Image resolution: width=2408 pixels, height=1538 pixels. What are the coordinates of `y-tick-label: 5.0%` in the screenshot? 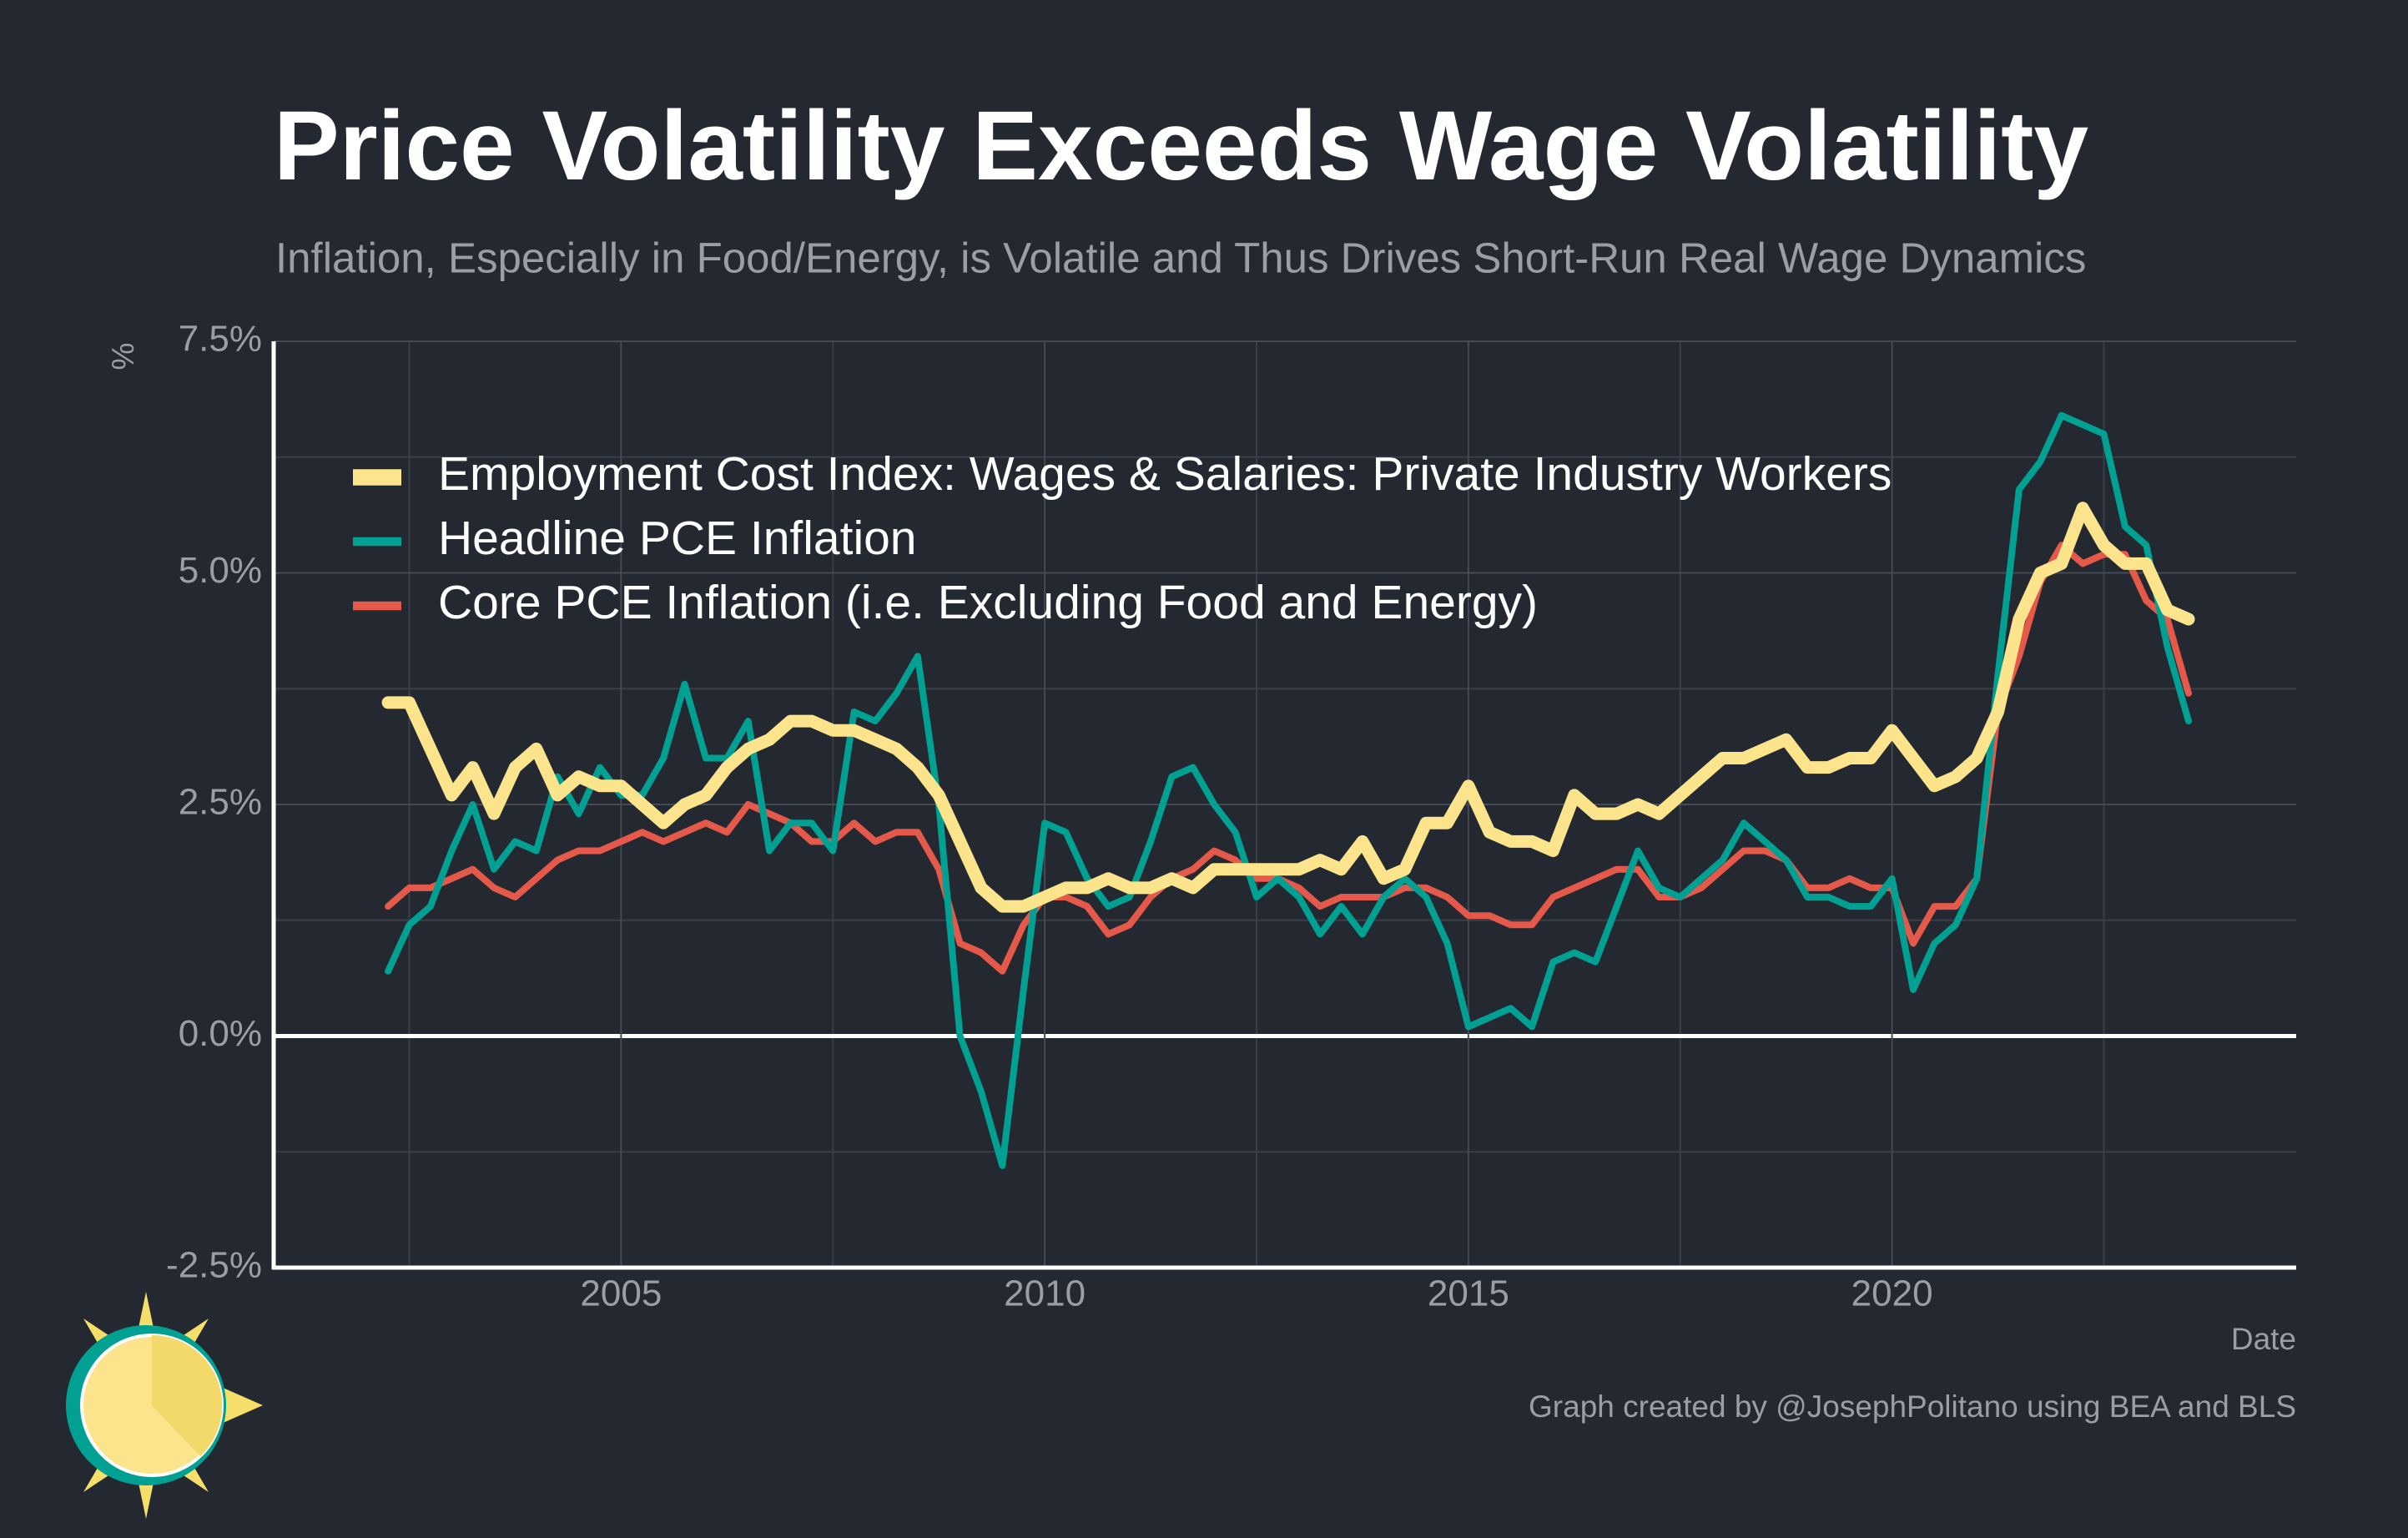 It's located at (220, 570).